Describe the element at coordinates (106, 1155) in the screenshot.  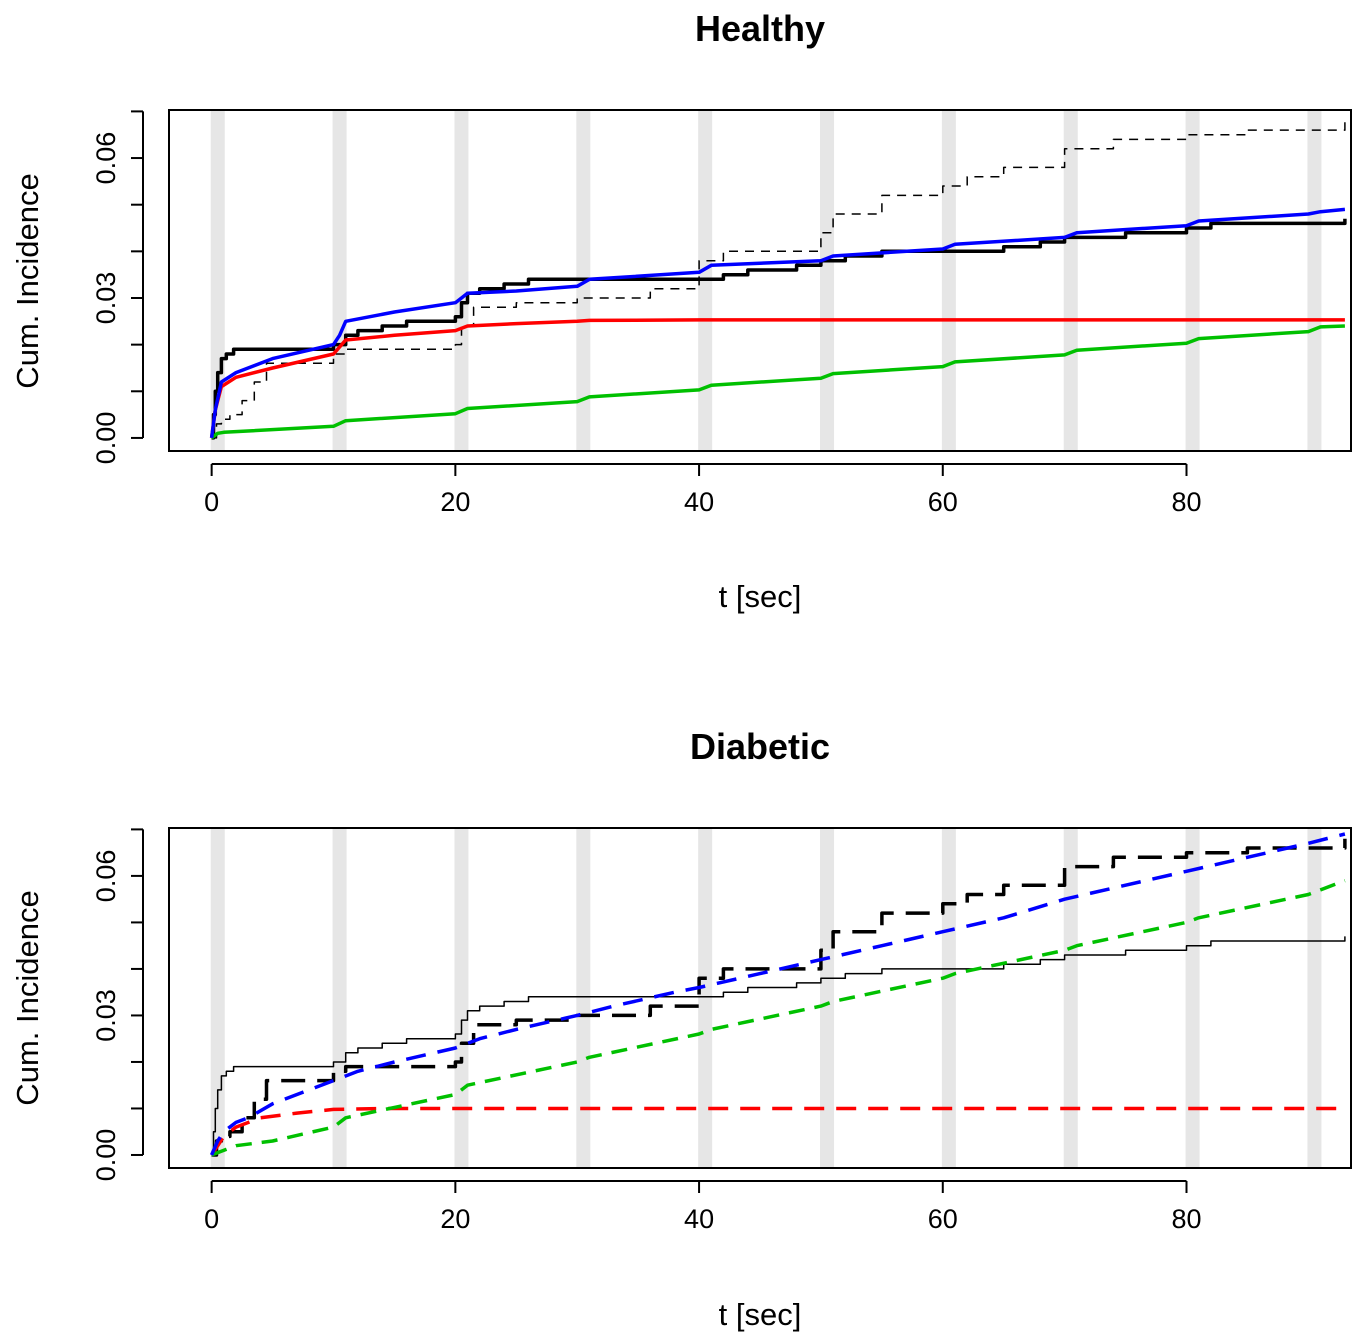
I see `diabetic-y-tick-label-0: 0.00` at that location.